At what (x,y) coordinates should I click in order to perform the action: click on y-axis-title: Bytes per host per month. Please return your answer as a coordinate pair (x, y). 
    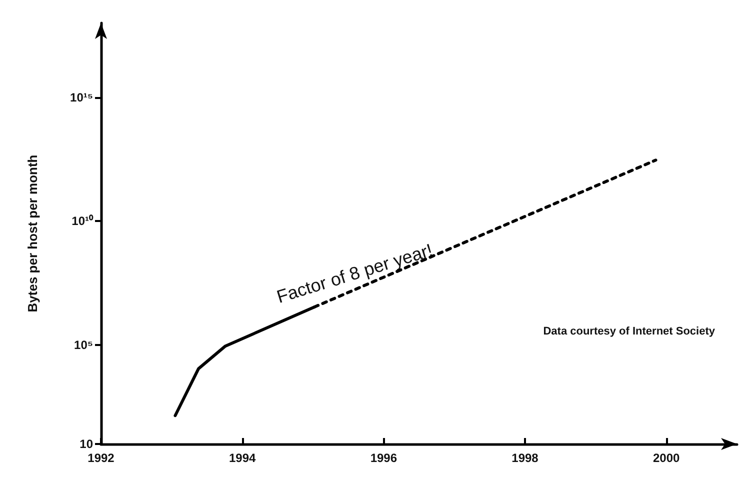
    Looking at the image, I should click on (32, 233).